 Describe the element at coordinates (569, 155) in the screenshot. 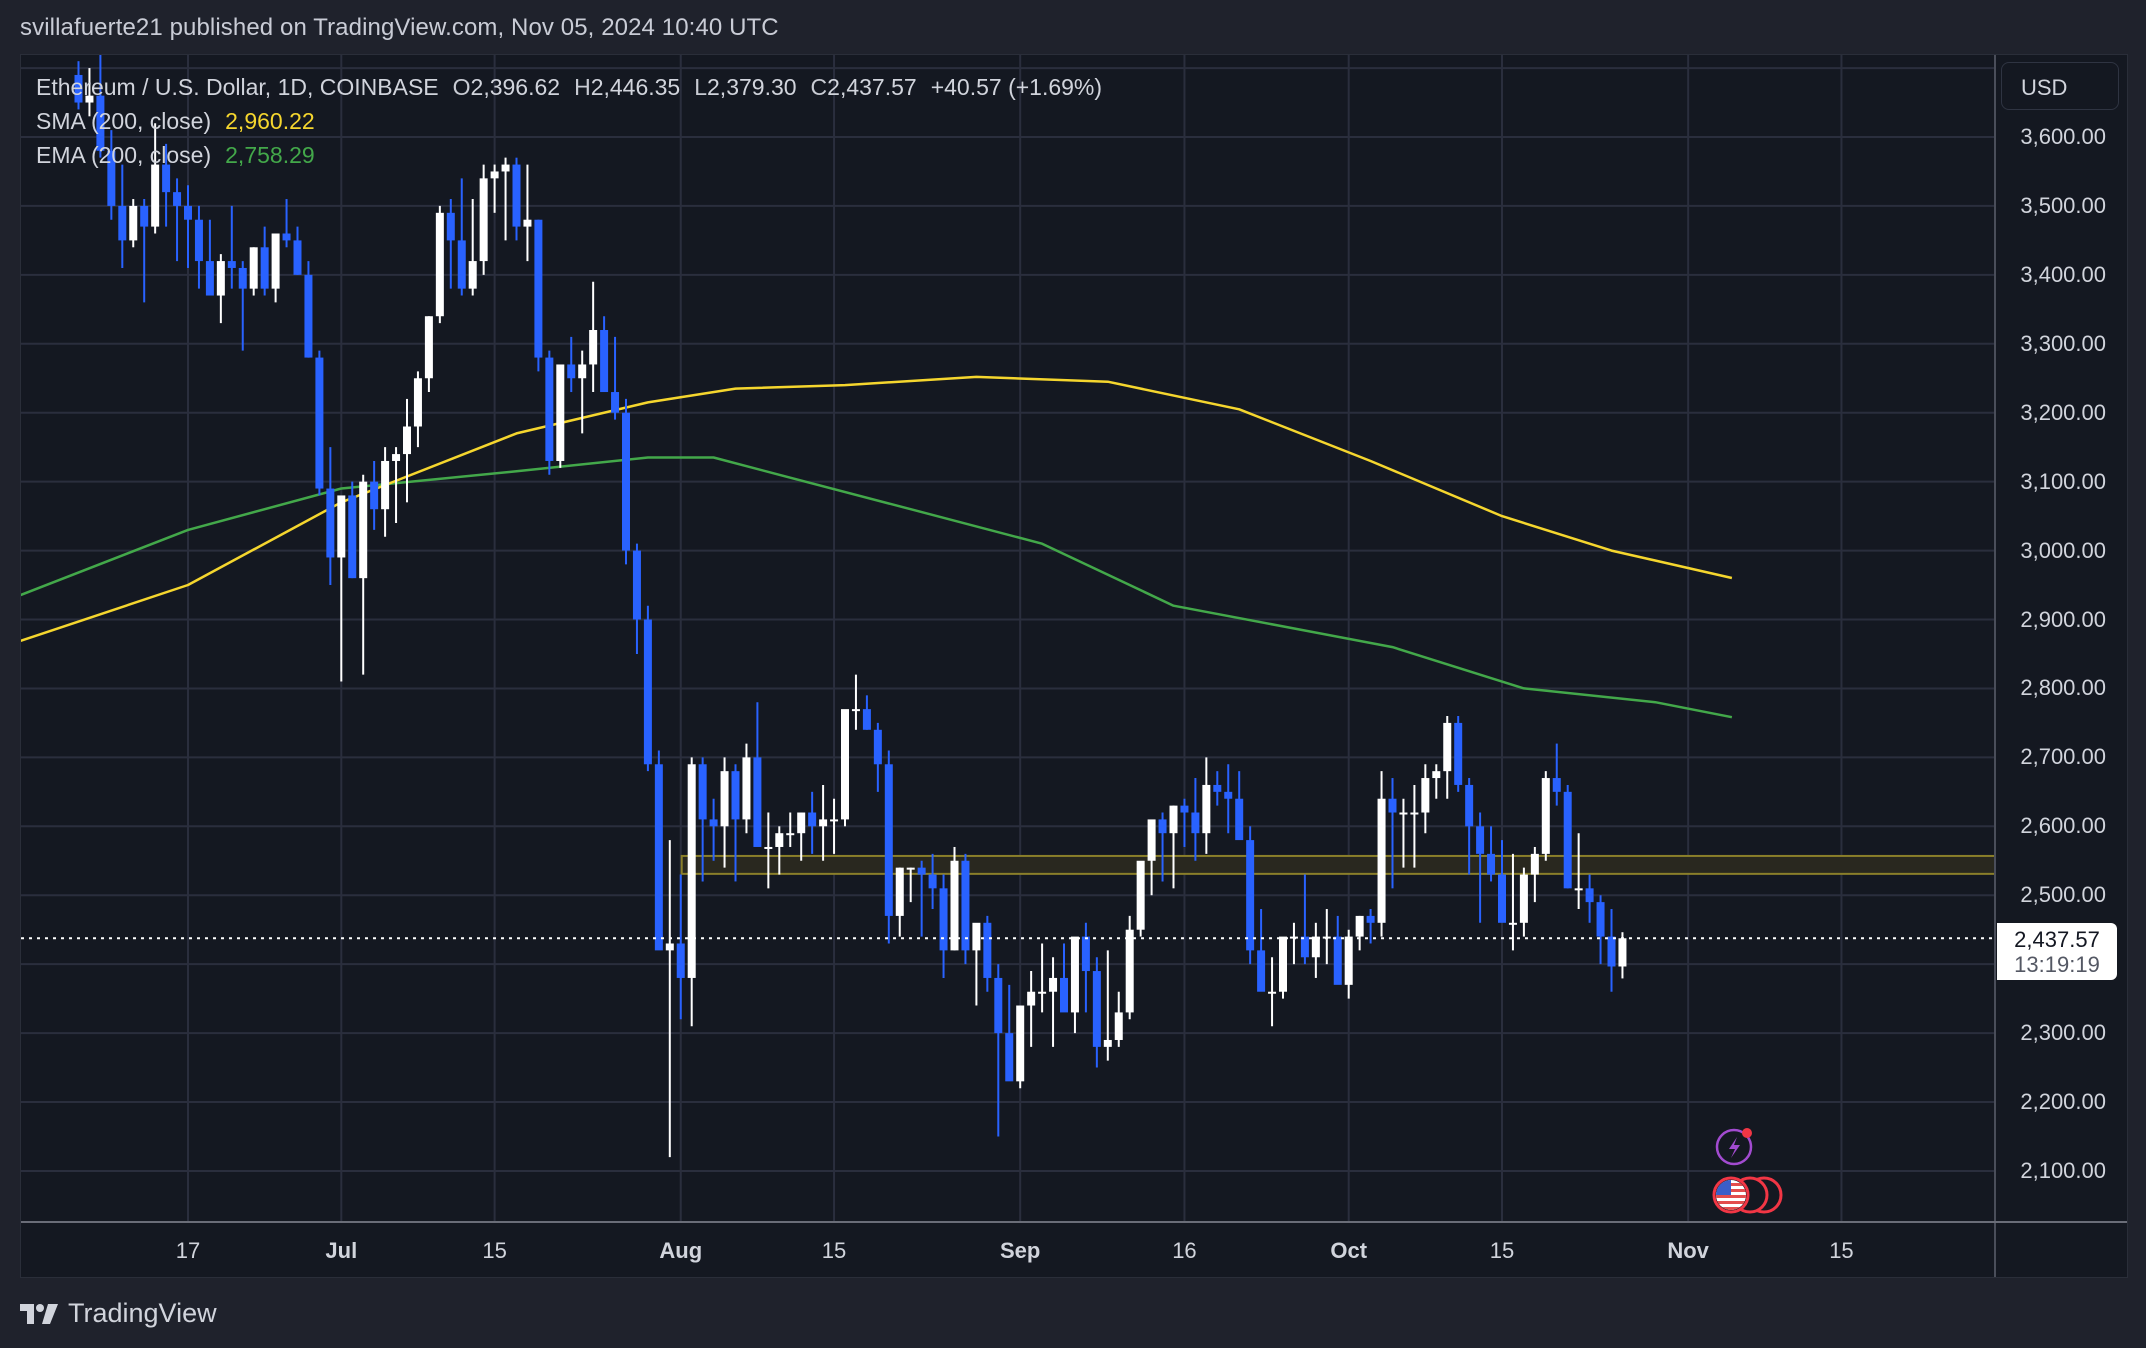

I see `ema-legend-row: EMA (200, close) 2,758.29` at that location.